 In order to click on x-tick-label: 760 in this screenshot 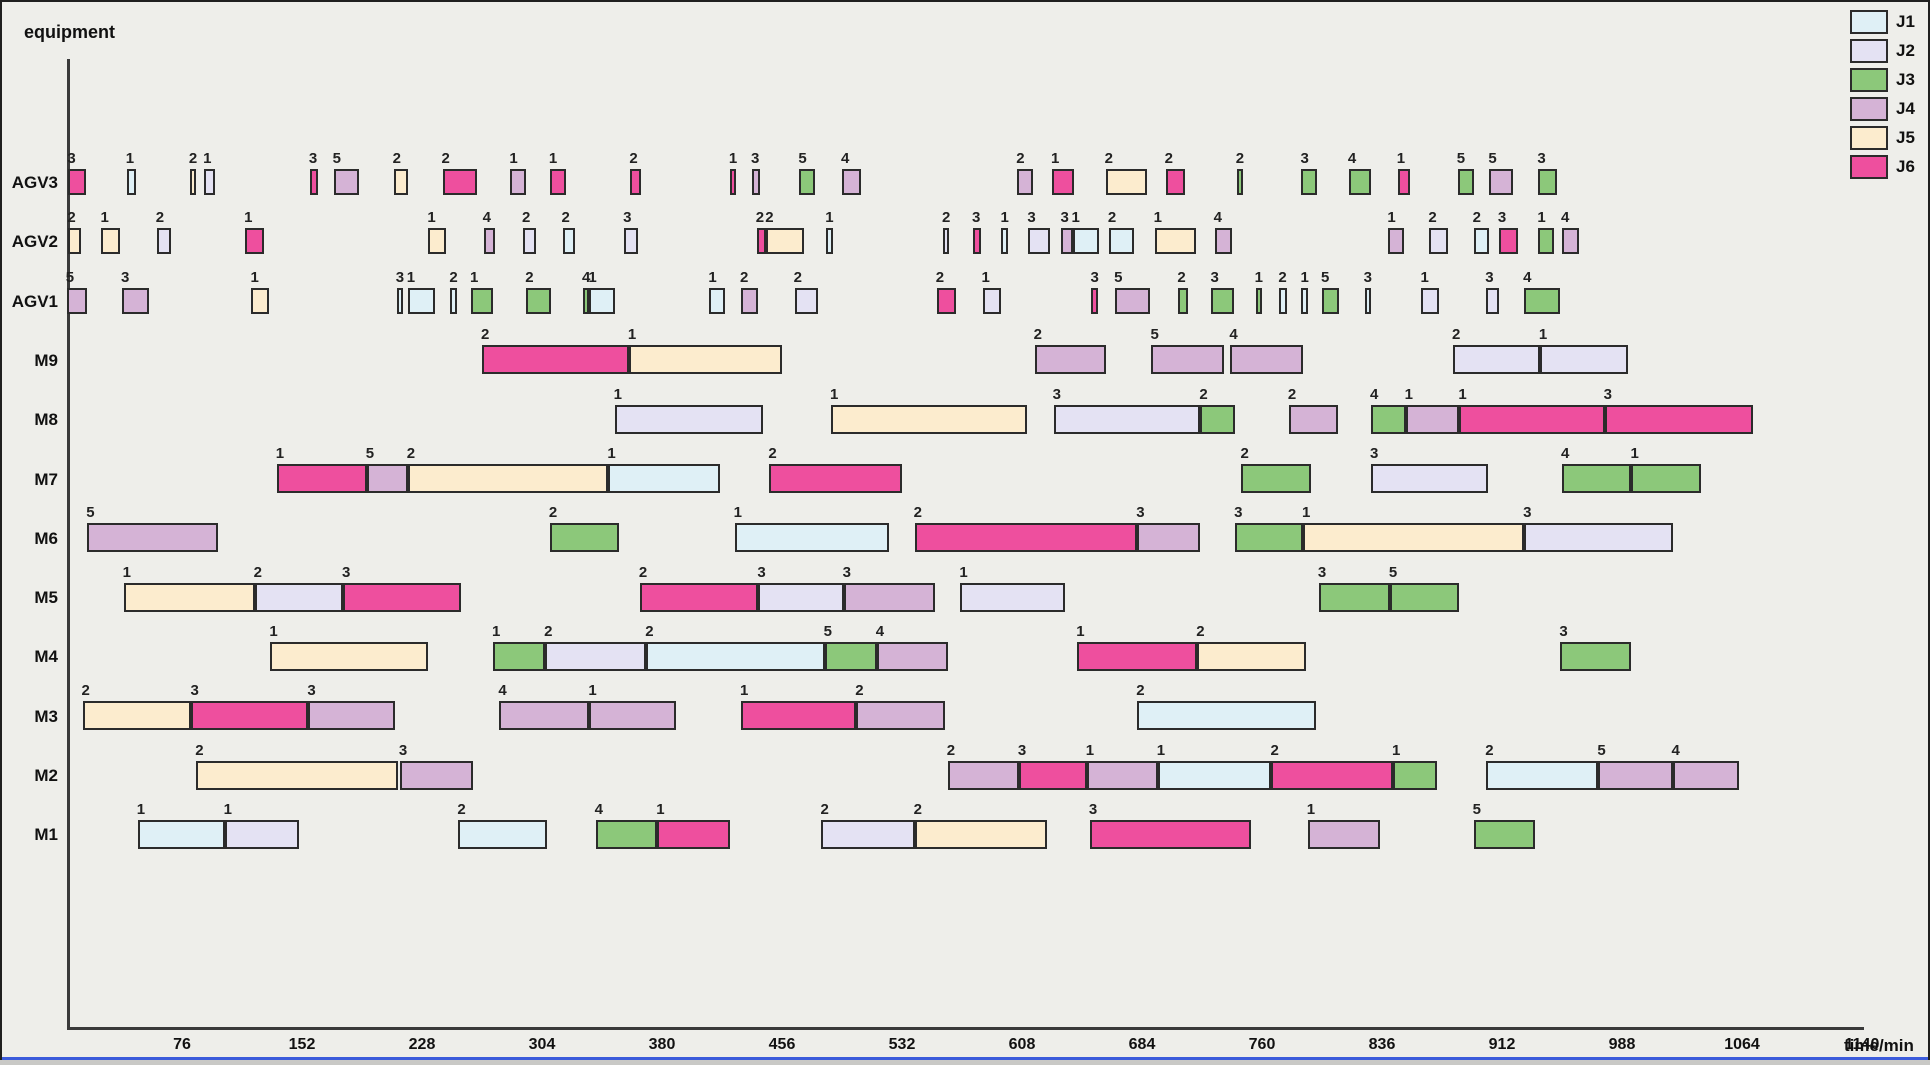, I will do `click(1262, 1044)`.